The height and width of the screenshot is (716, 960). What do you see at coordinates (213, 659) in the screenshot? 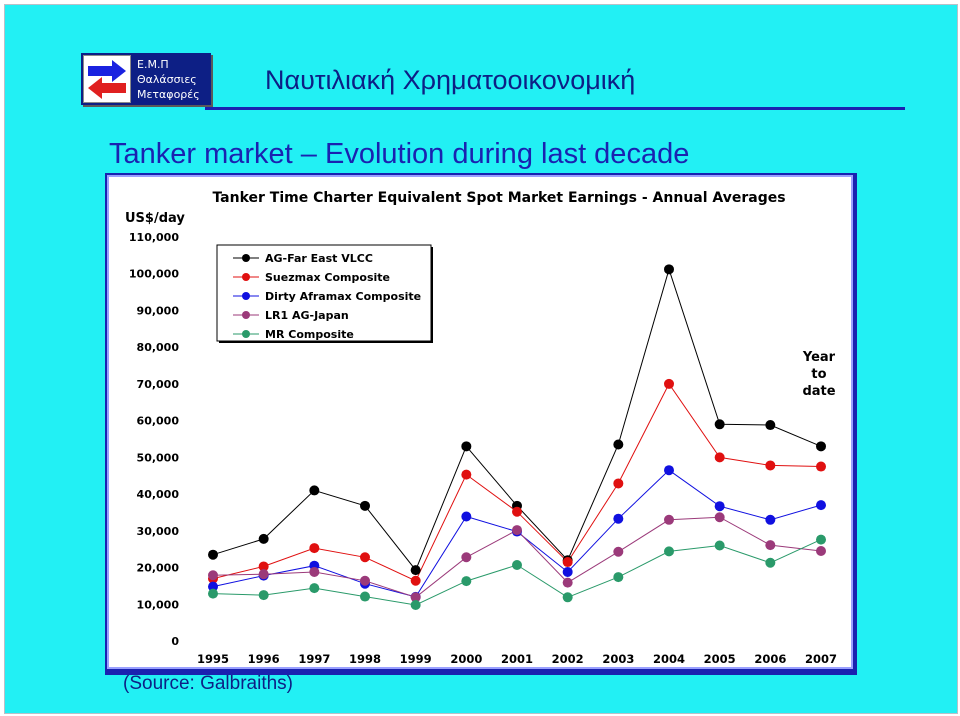
I see `x-tick-label: 1995` at bounding box center [213, 659].